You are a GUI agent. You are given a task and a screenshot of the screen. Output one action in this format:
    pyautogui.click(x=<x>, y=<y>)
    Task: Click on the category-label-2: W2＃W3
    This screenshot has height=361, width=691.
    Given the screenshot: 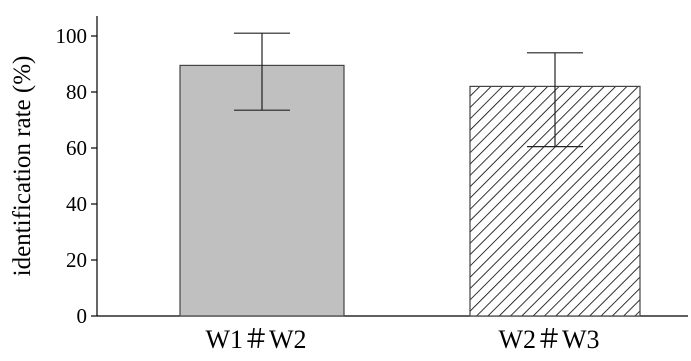 What is the action you would take?
    pyautogui.click(x=548, y=339)
    